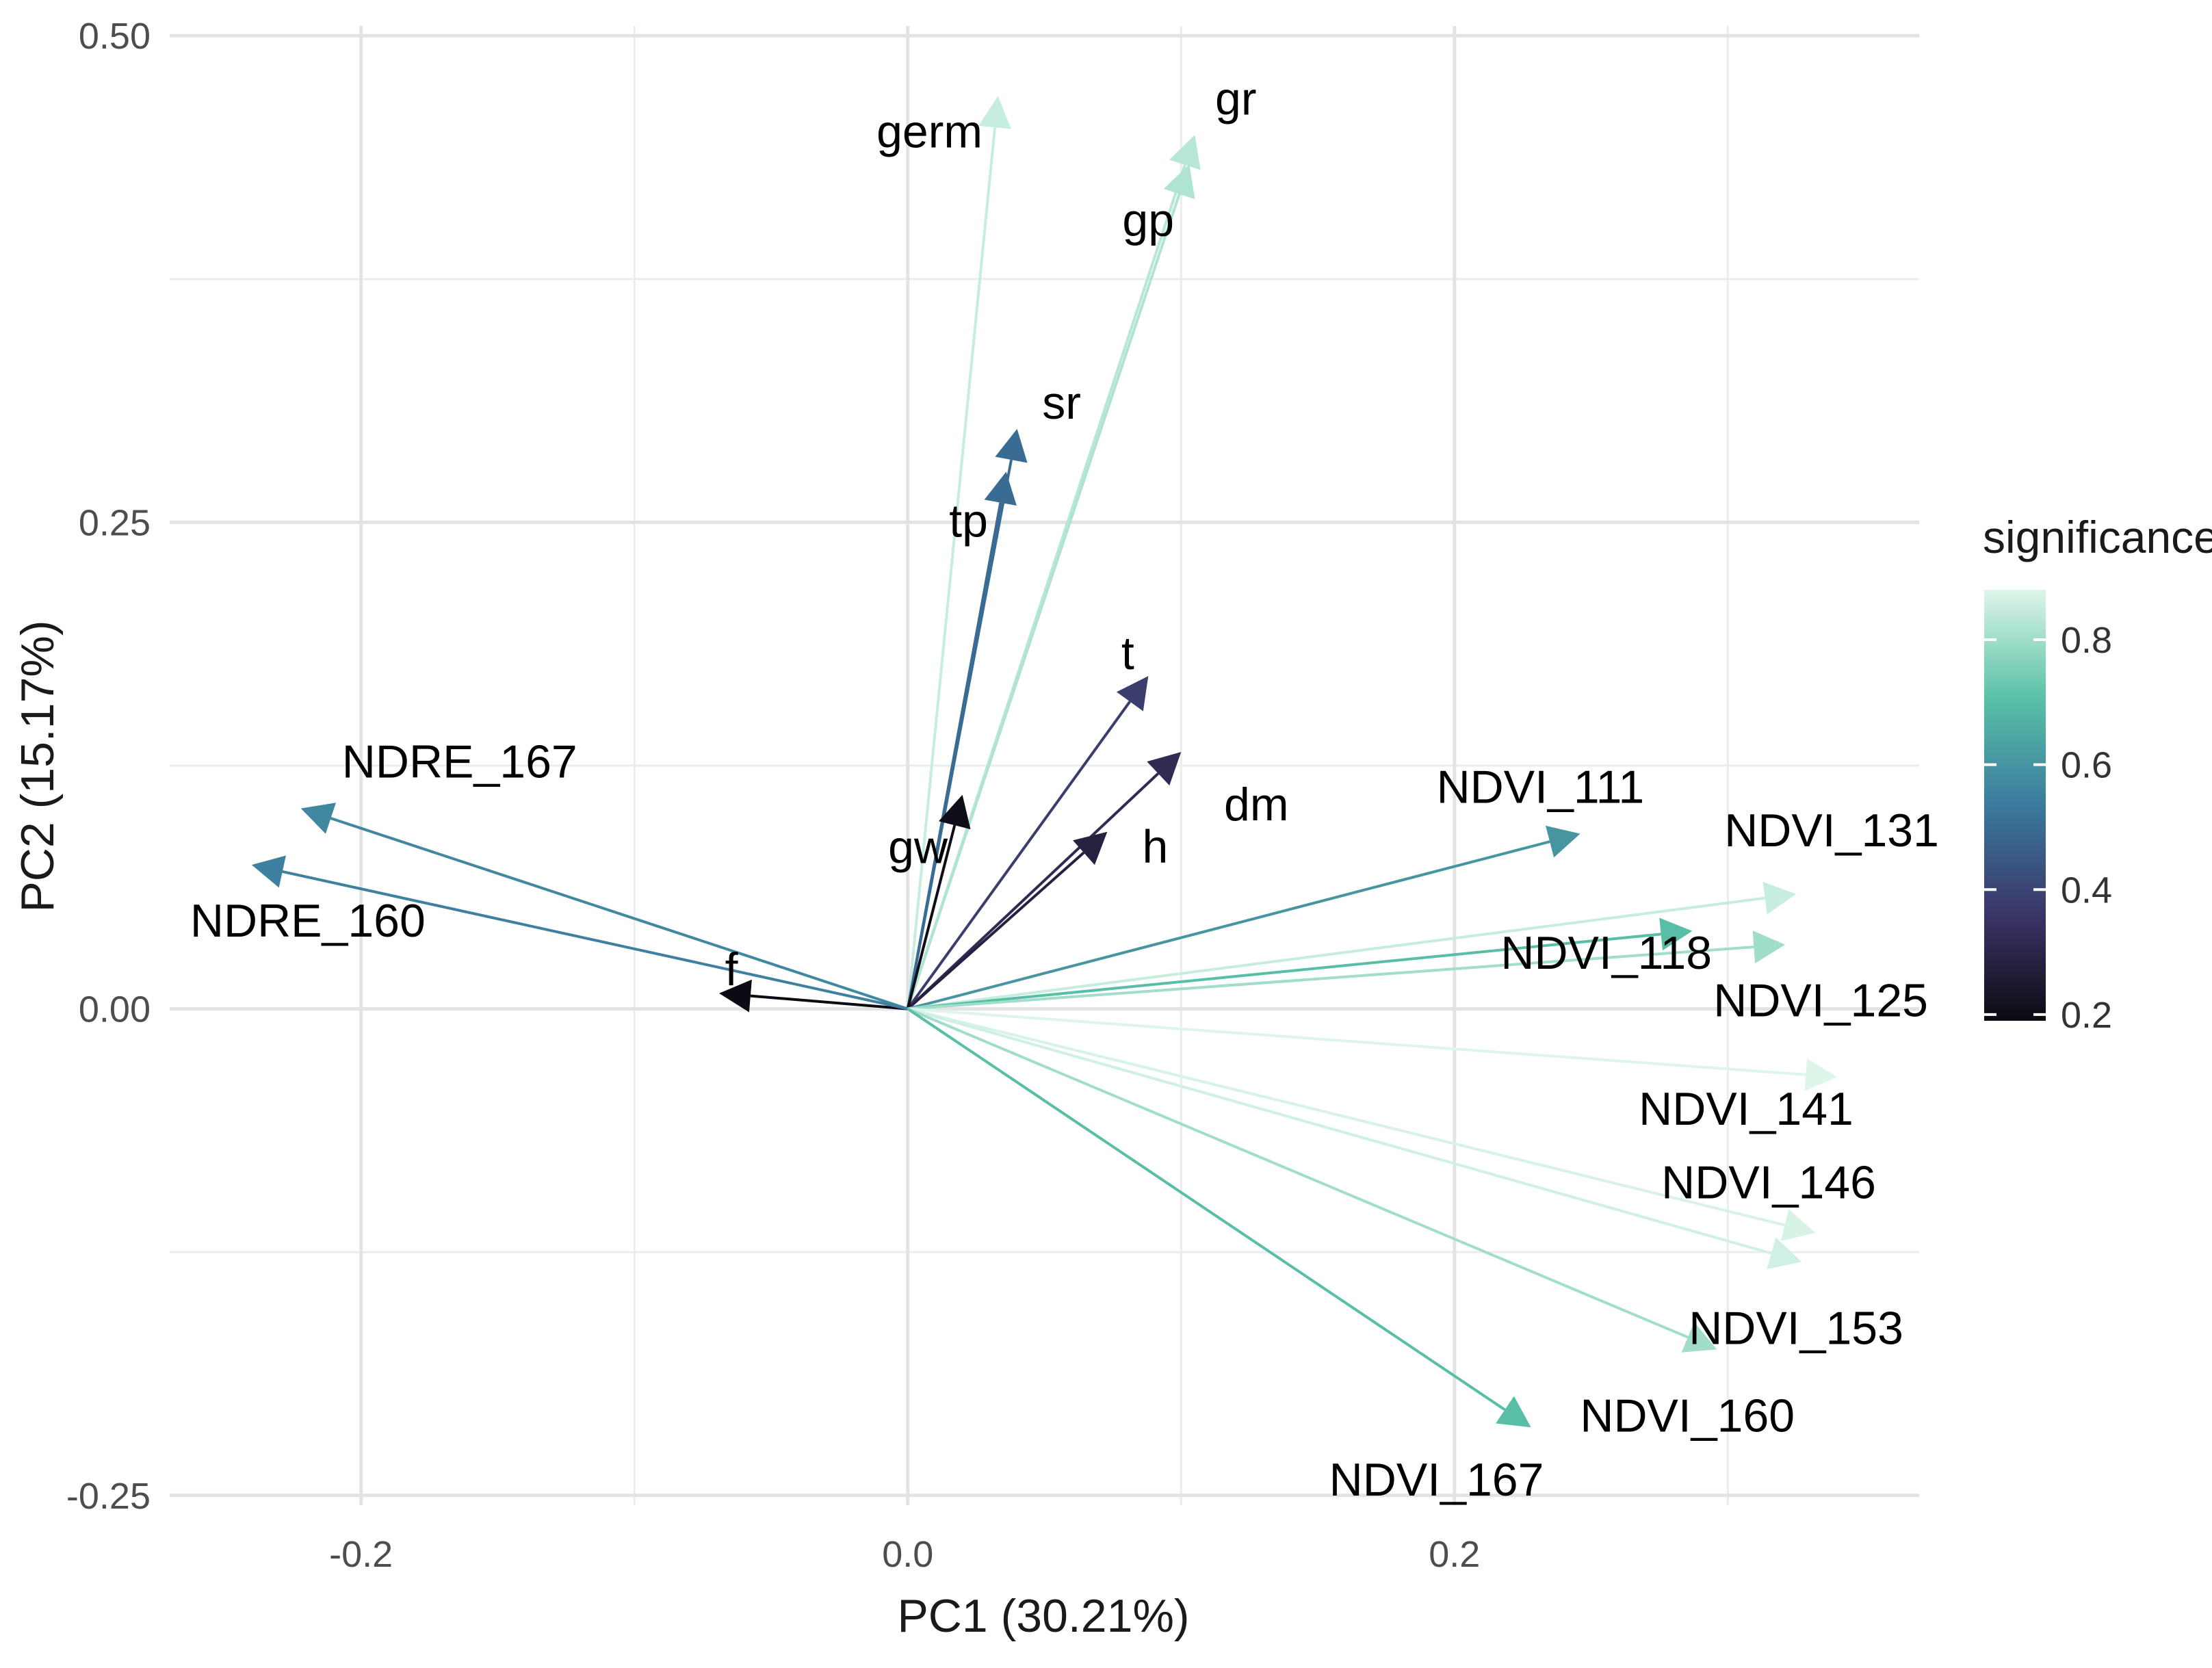 The image size is (2212, 1668). What do you see at coordinates (115, 522) in the screenshot?
I see `y-tick-label: 0.25` at bounding box center [115, 522].